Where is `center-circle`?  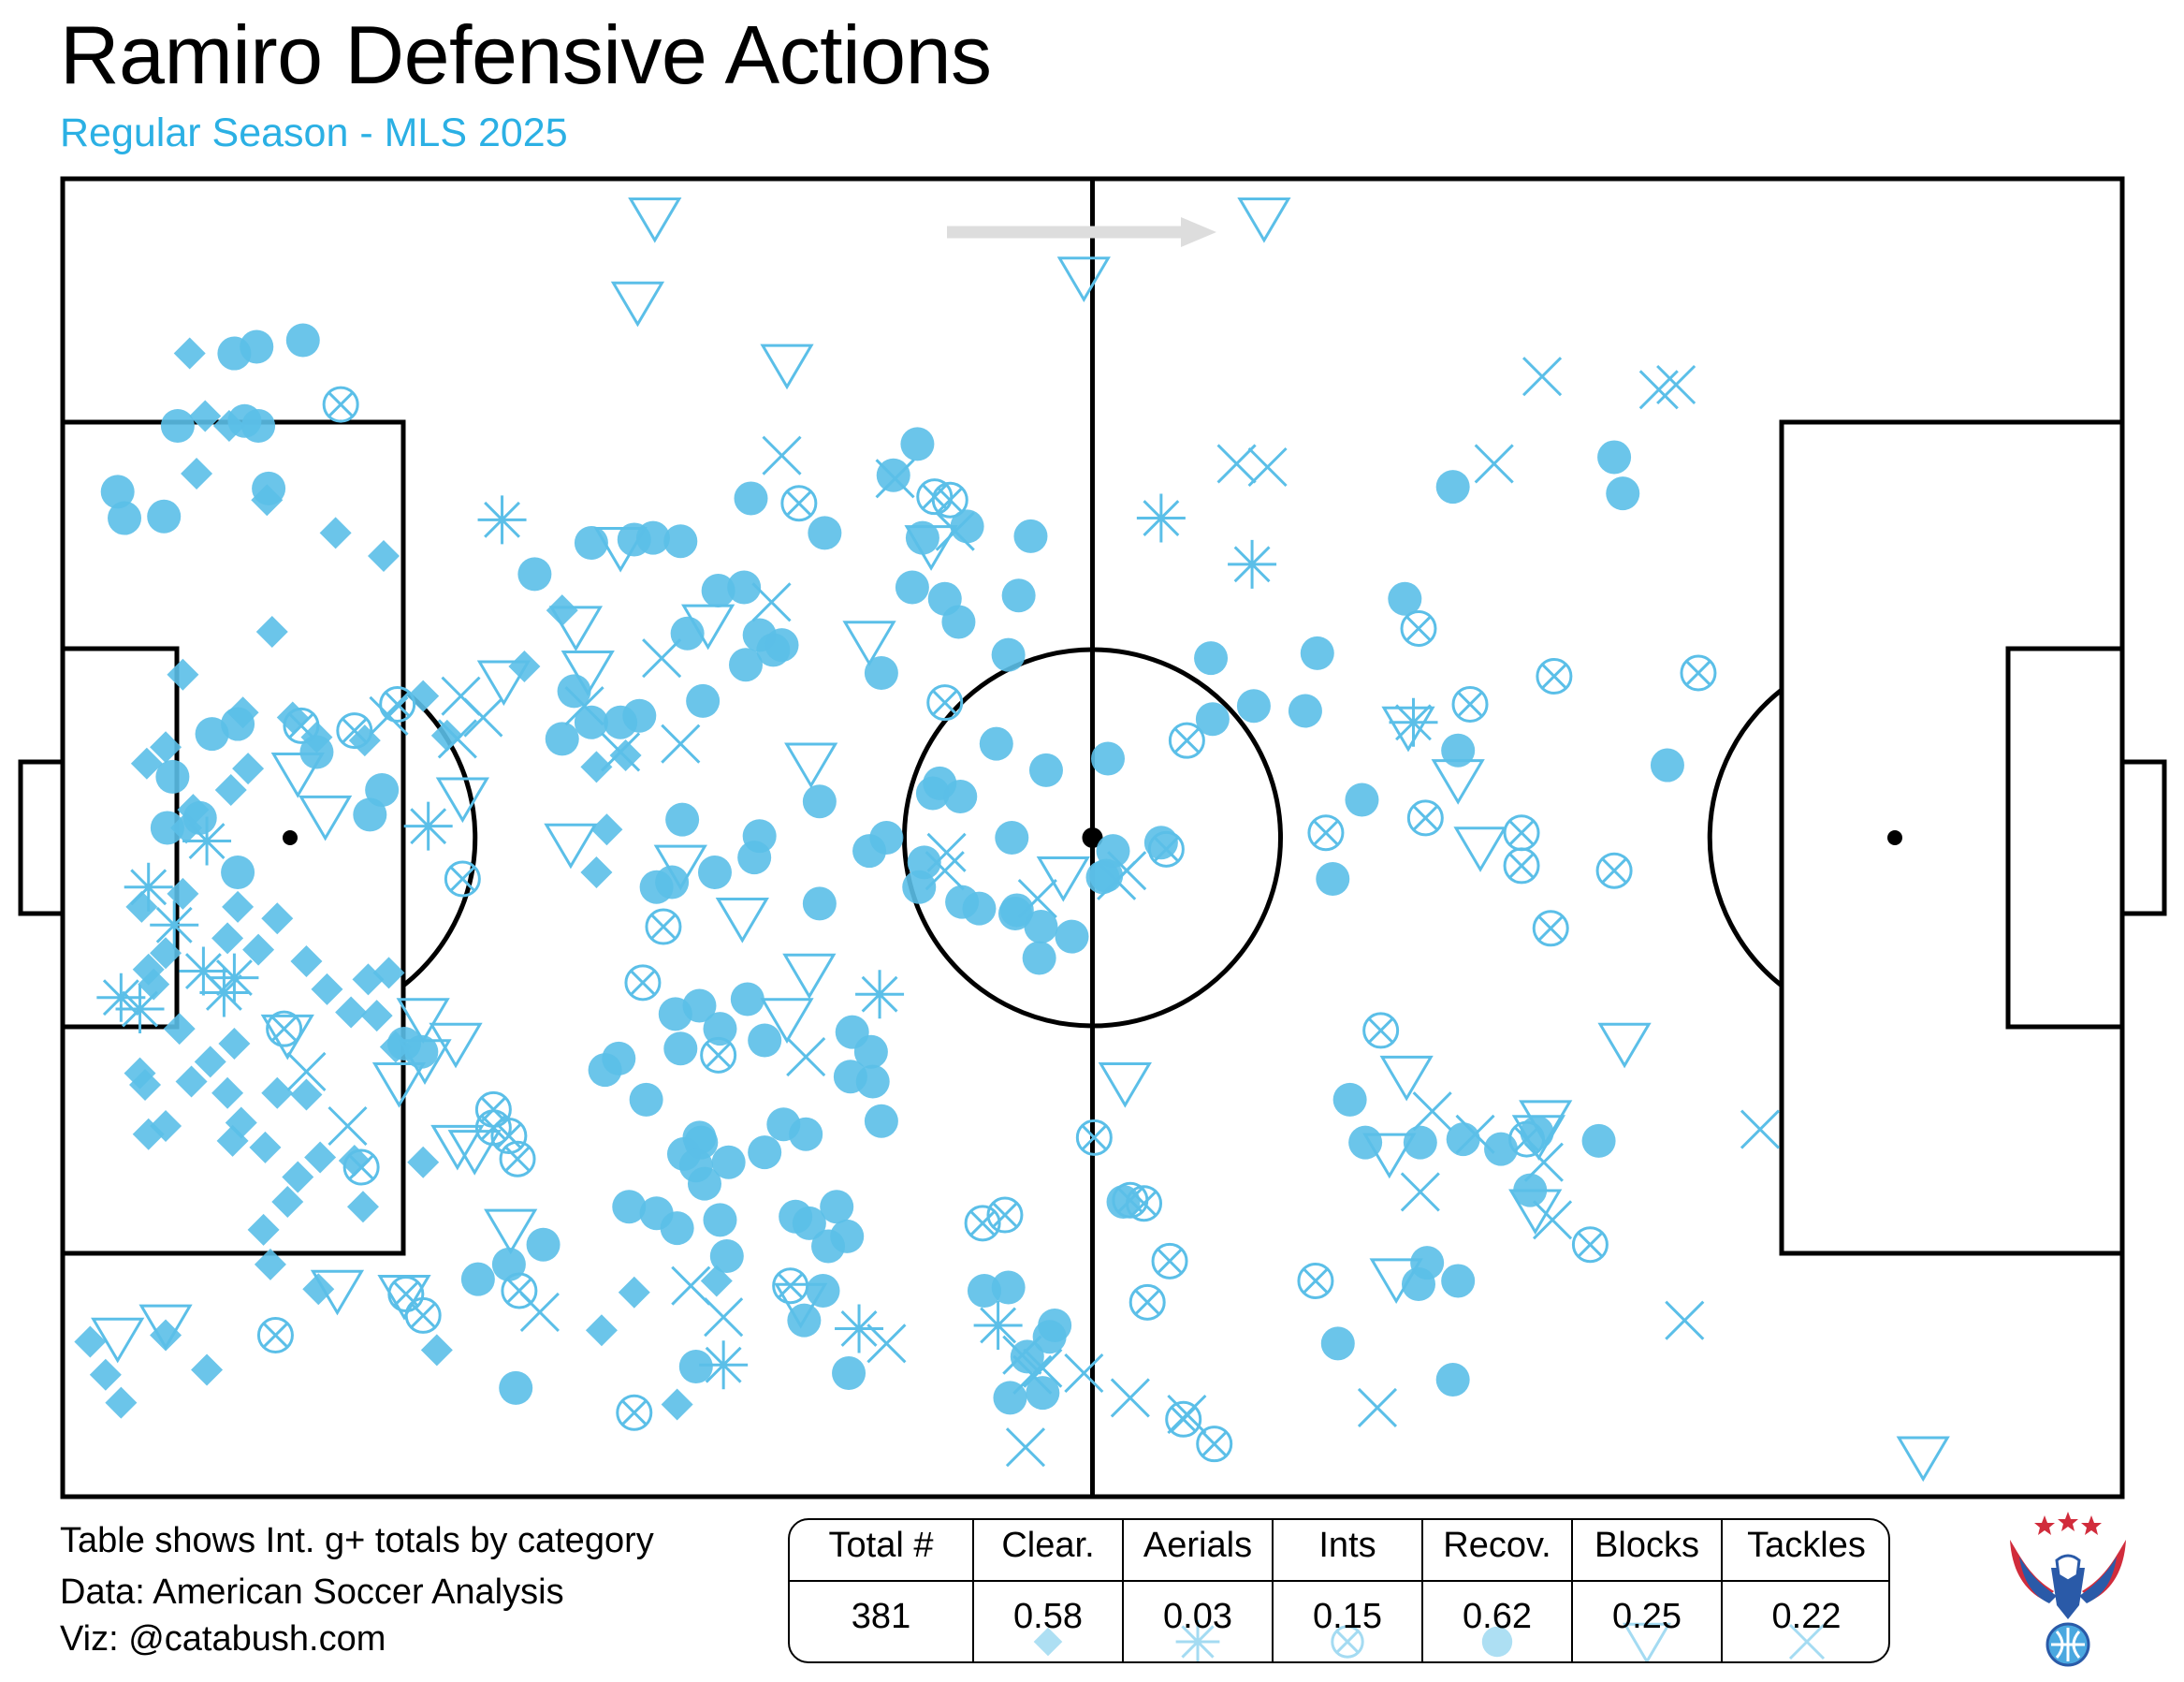 center-circle is located at coordinates (1092, 838).